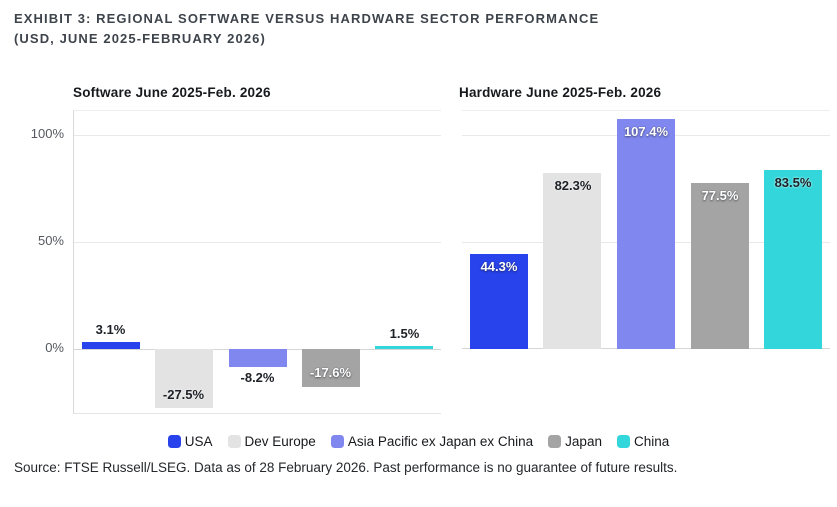  I want to click on legend-item-usa: USA, so click(190, 441).